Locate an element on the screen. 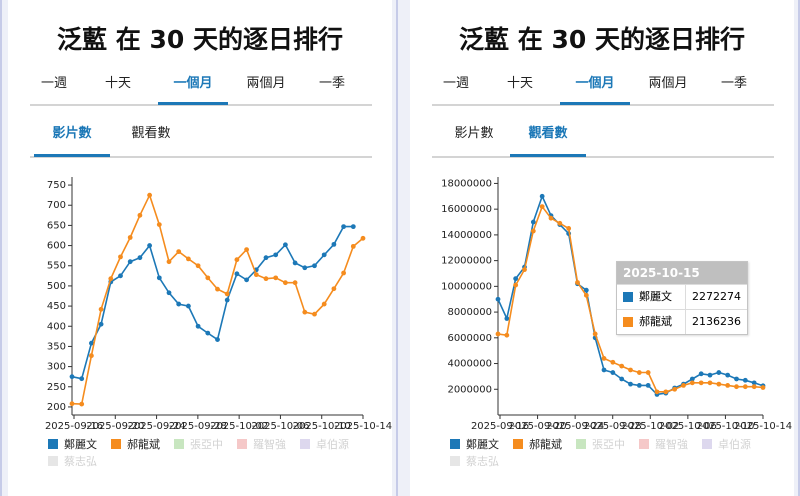  y-tick-label: 12000000 is located at coordinates (466, 261).